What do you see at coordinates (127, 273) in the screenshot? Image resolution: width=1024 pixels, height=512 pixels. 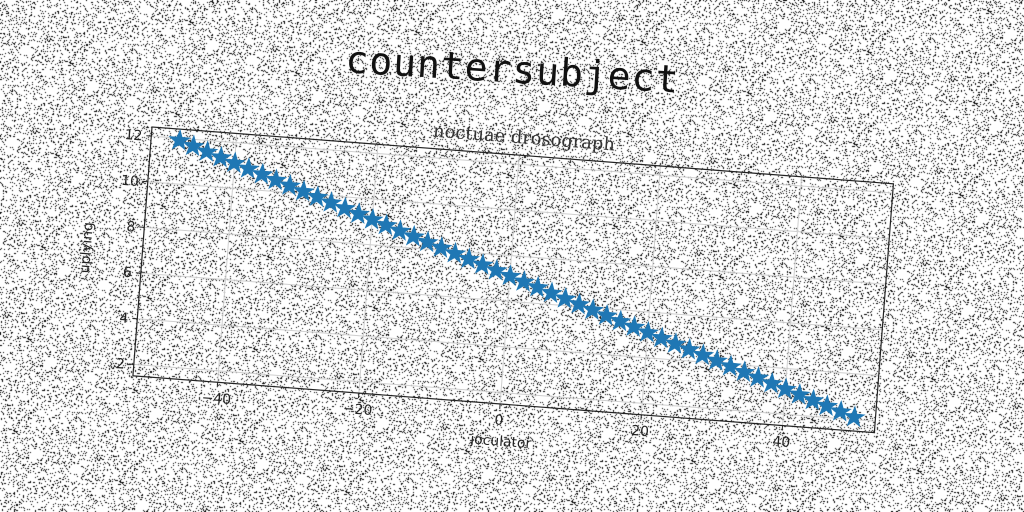 I see `y-tick-label: 6` at bounding box center [127, 273].